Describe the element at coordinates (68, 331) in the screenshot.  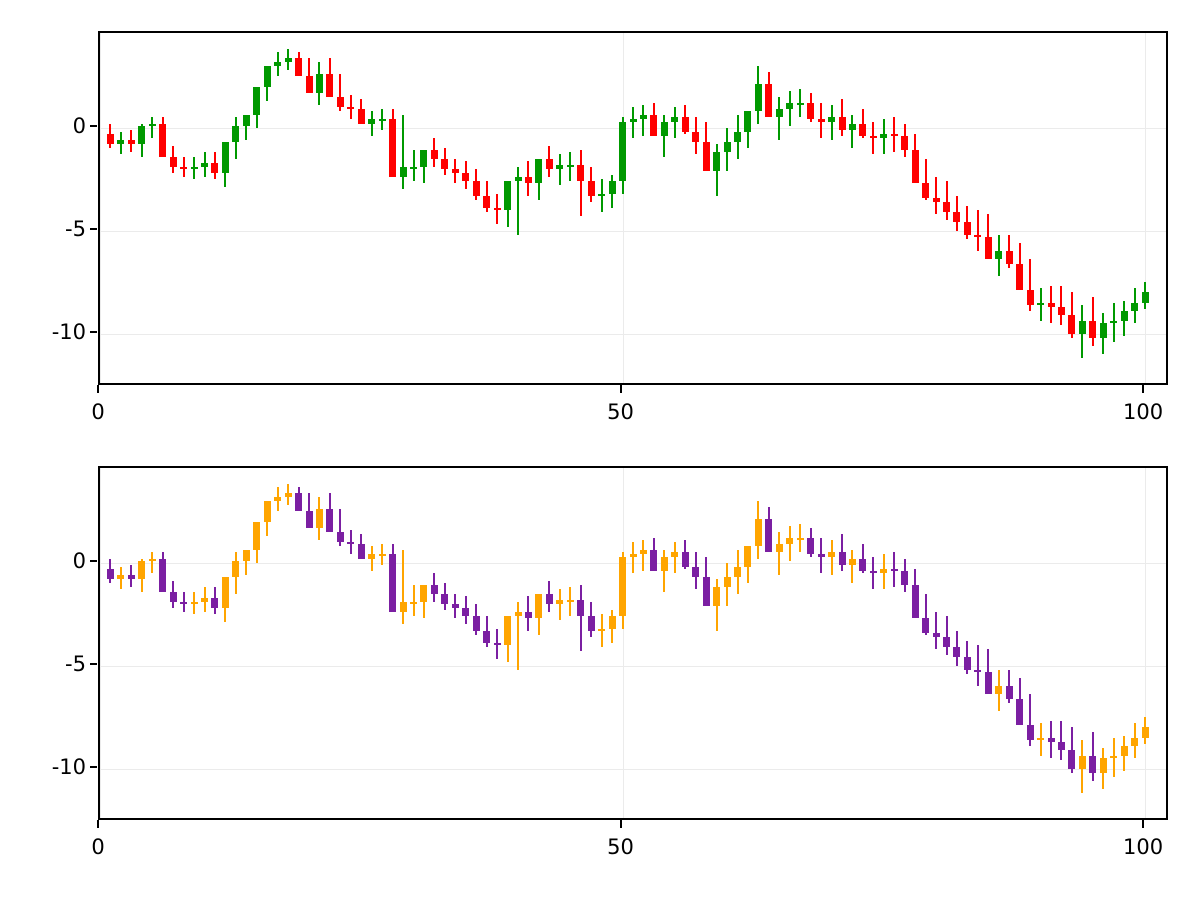
I see `y-axis-tick-label: -10` at that location.